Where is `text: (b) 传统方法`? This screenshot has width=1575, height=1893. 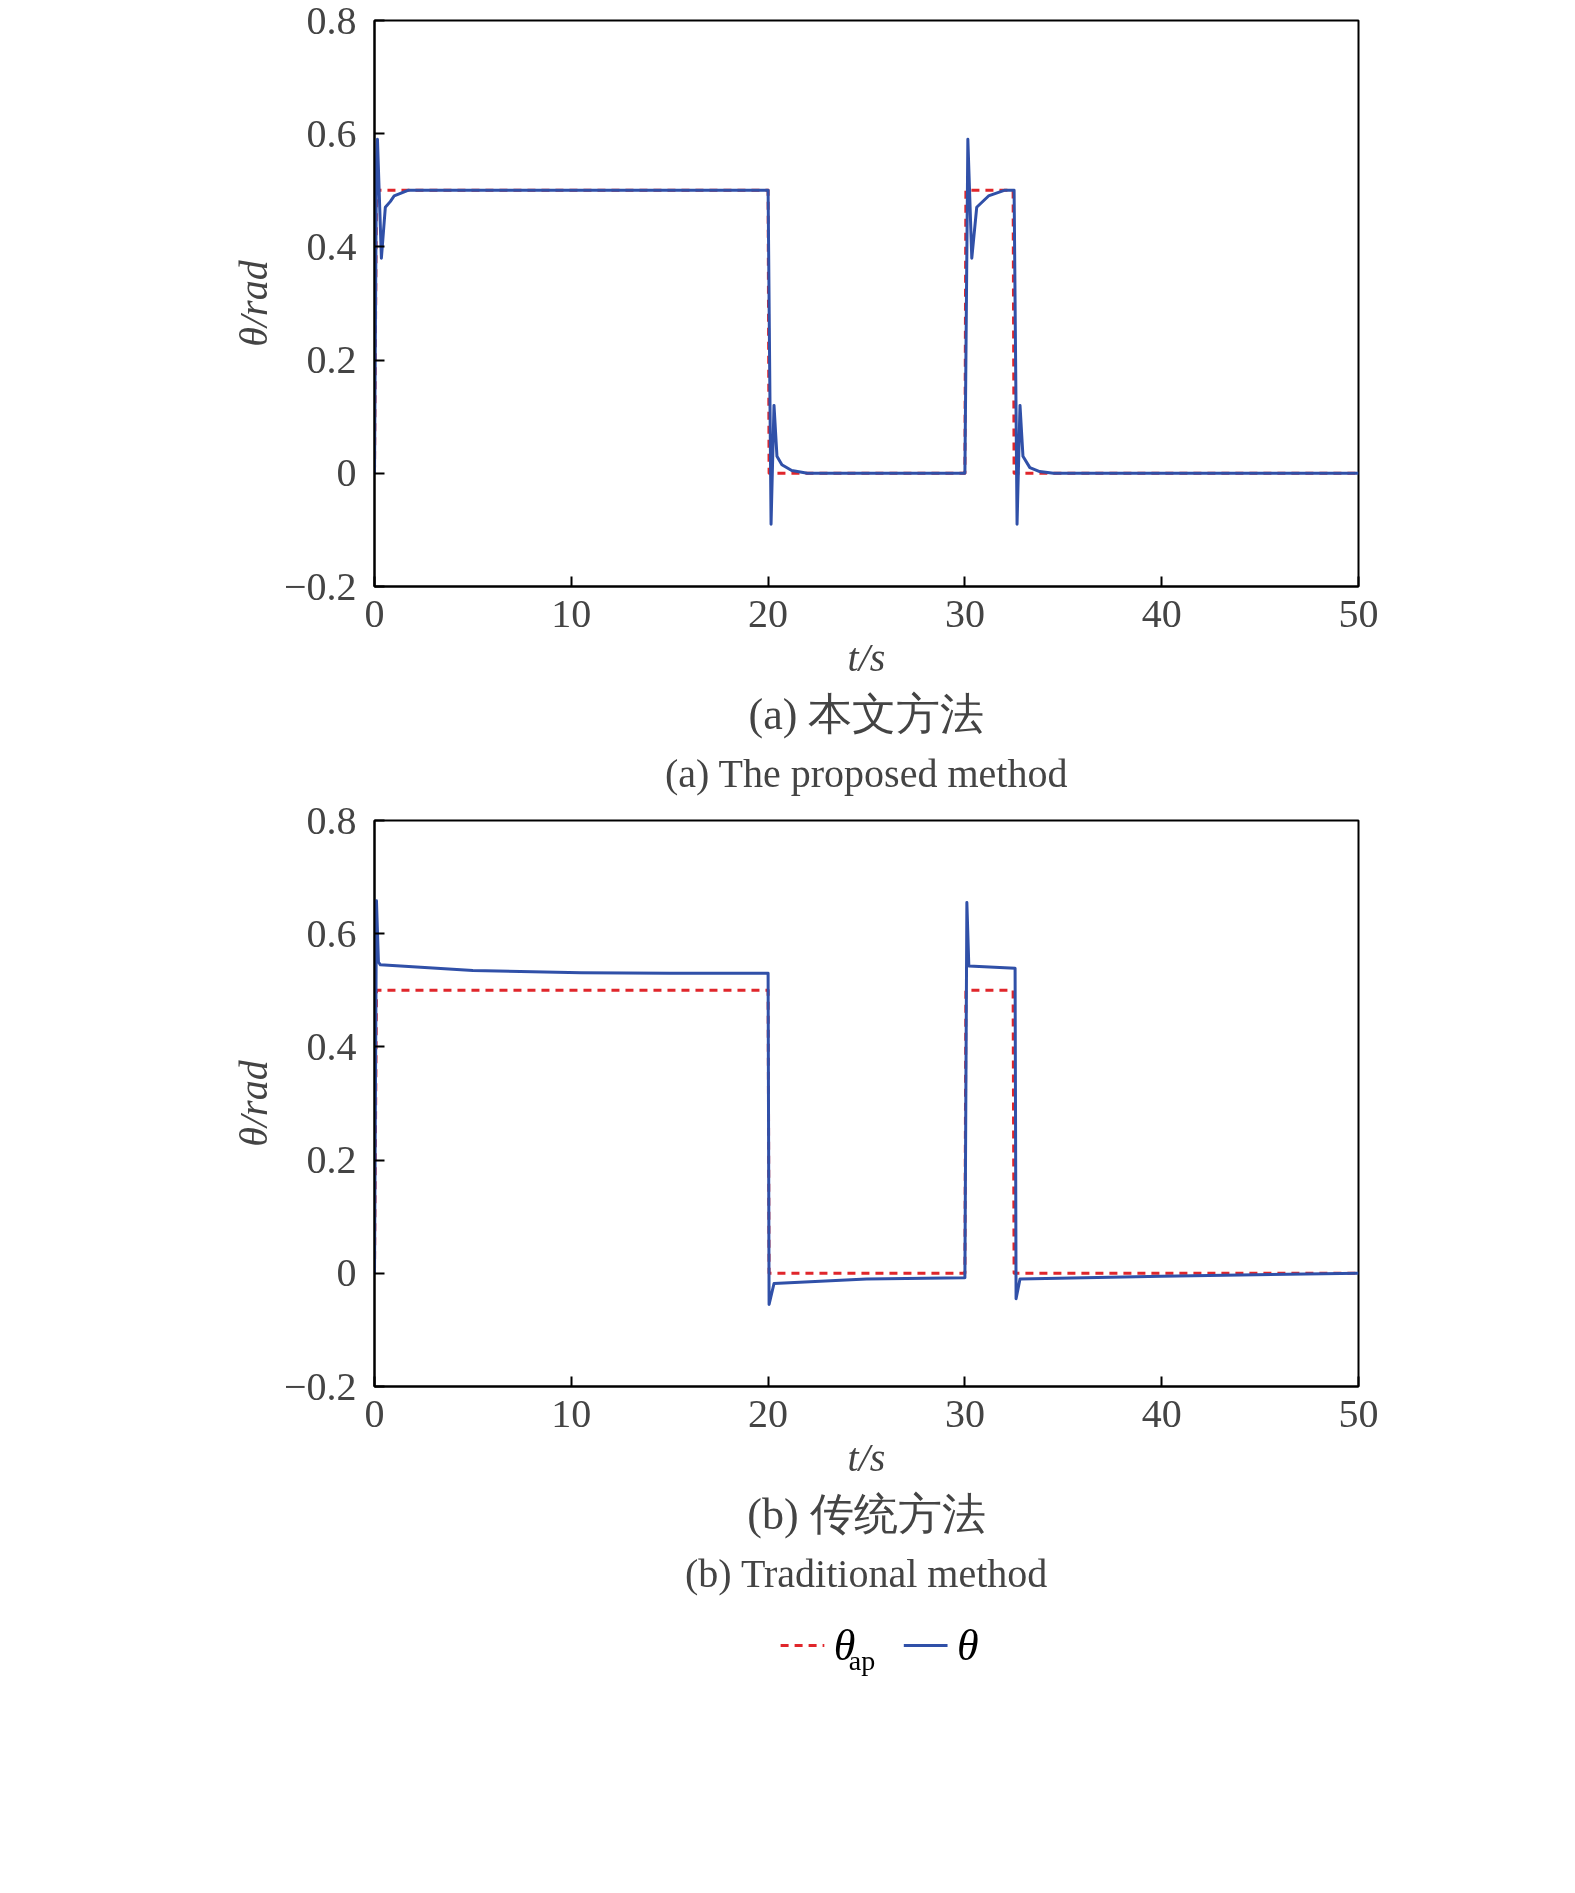 text: (b) 传统方法 is located at coordinates (866, 1514).